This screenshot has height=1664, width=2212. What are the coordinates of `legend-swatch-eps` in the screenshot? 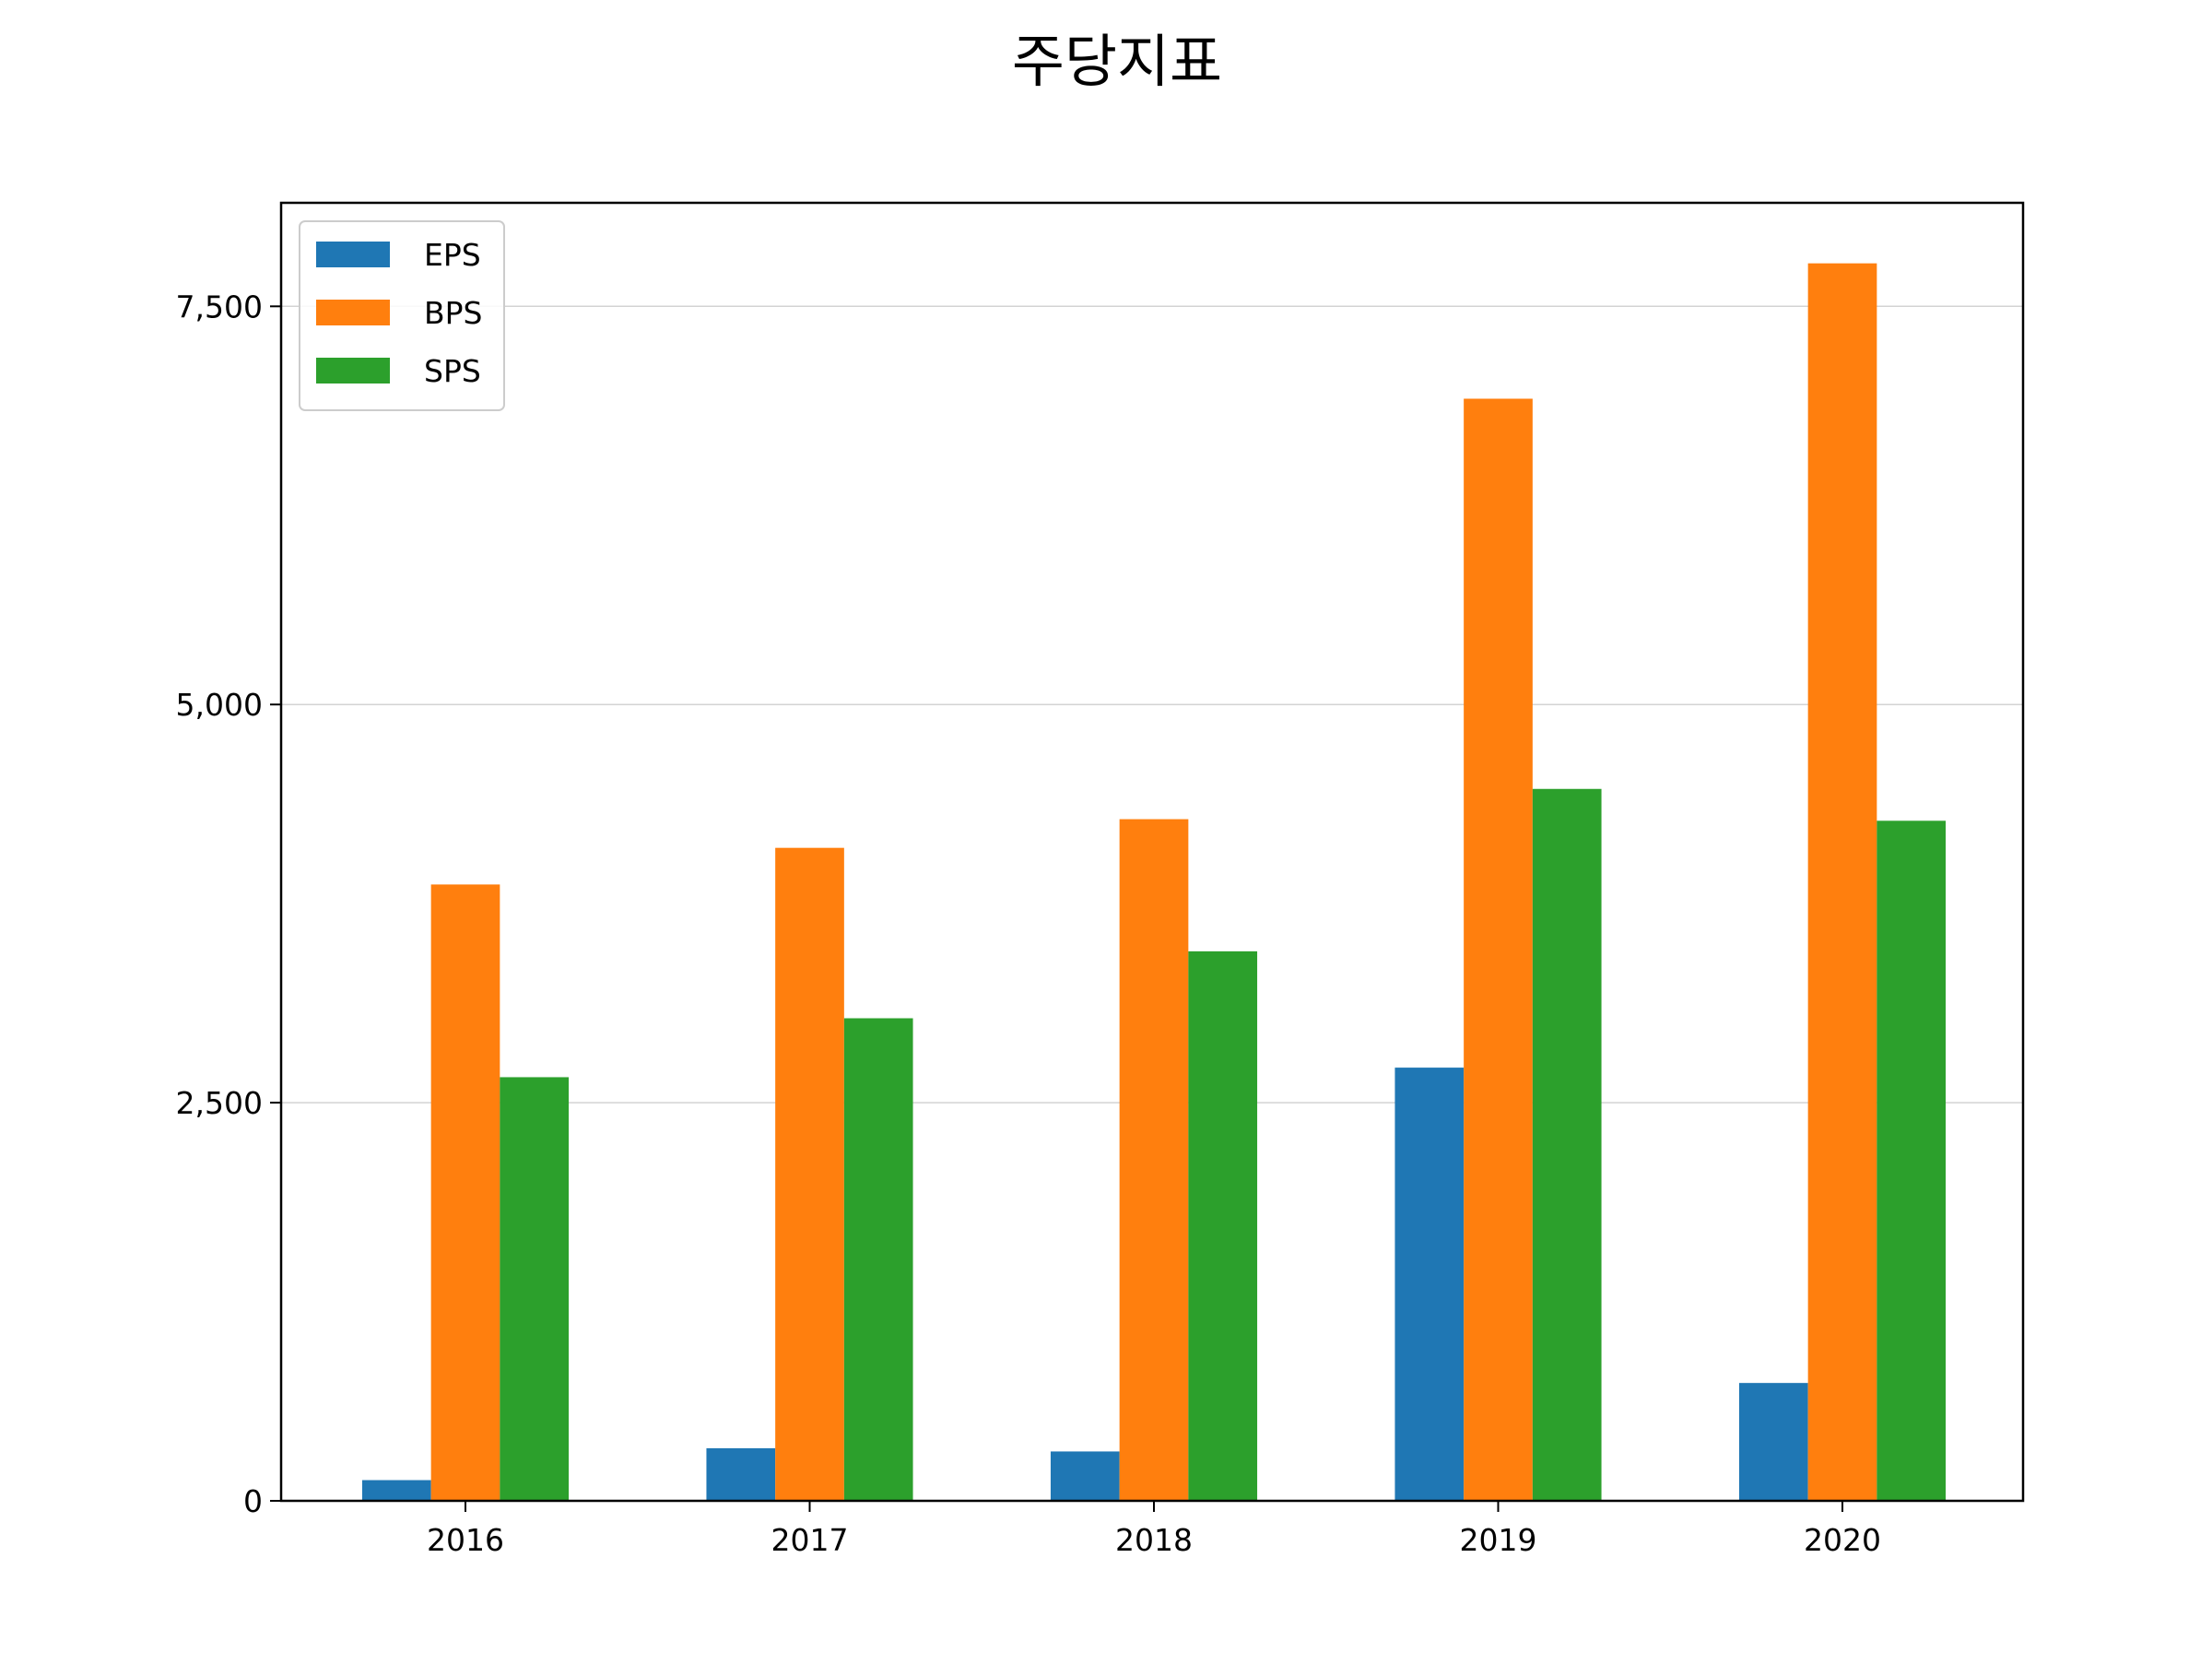 It's located at (353, 254).